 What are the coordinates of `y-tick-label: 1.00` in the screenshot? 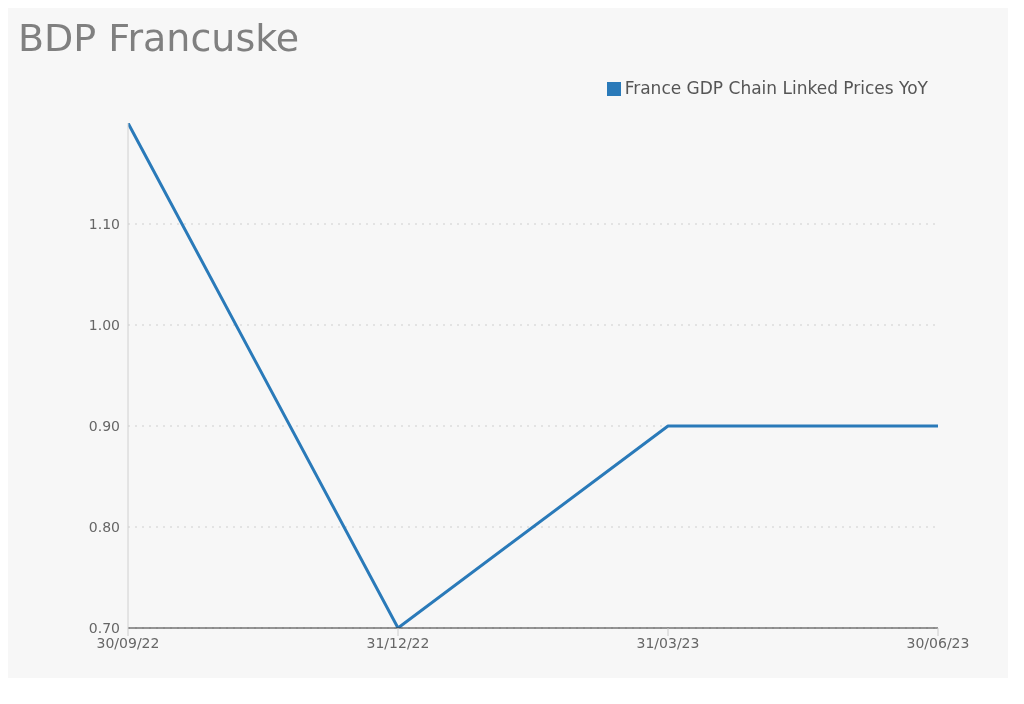 It's located at (104, 324).